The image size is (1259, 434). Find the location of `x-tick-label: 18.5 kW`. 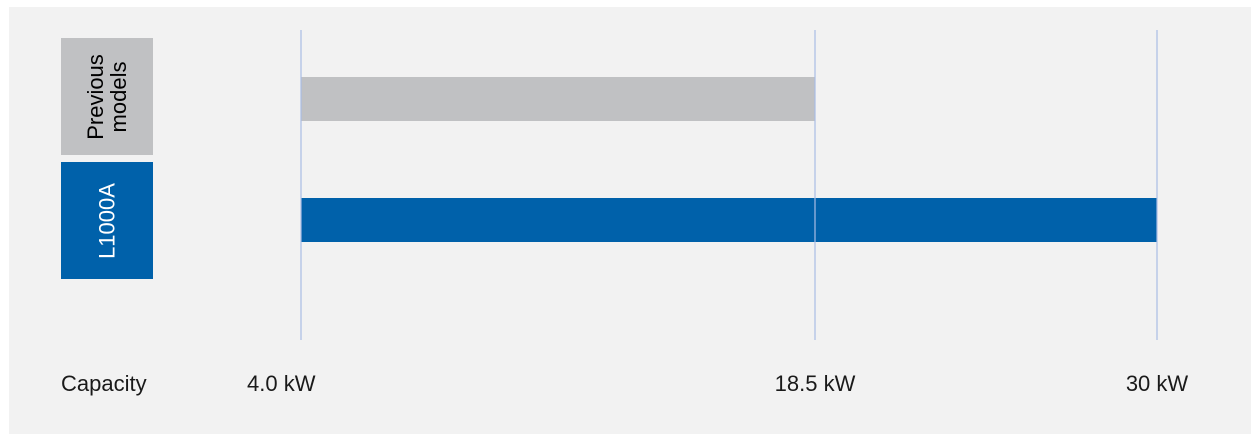

x-tick-label: 18.5 kW is located at coordinates (815, 383).